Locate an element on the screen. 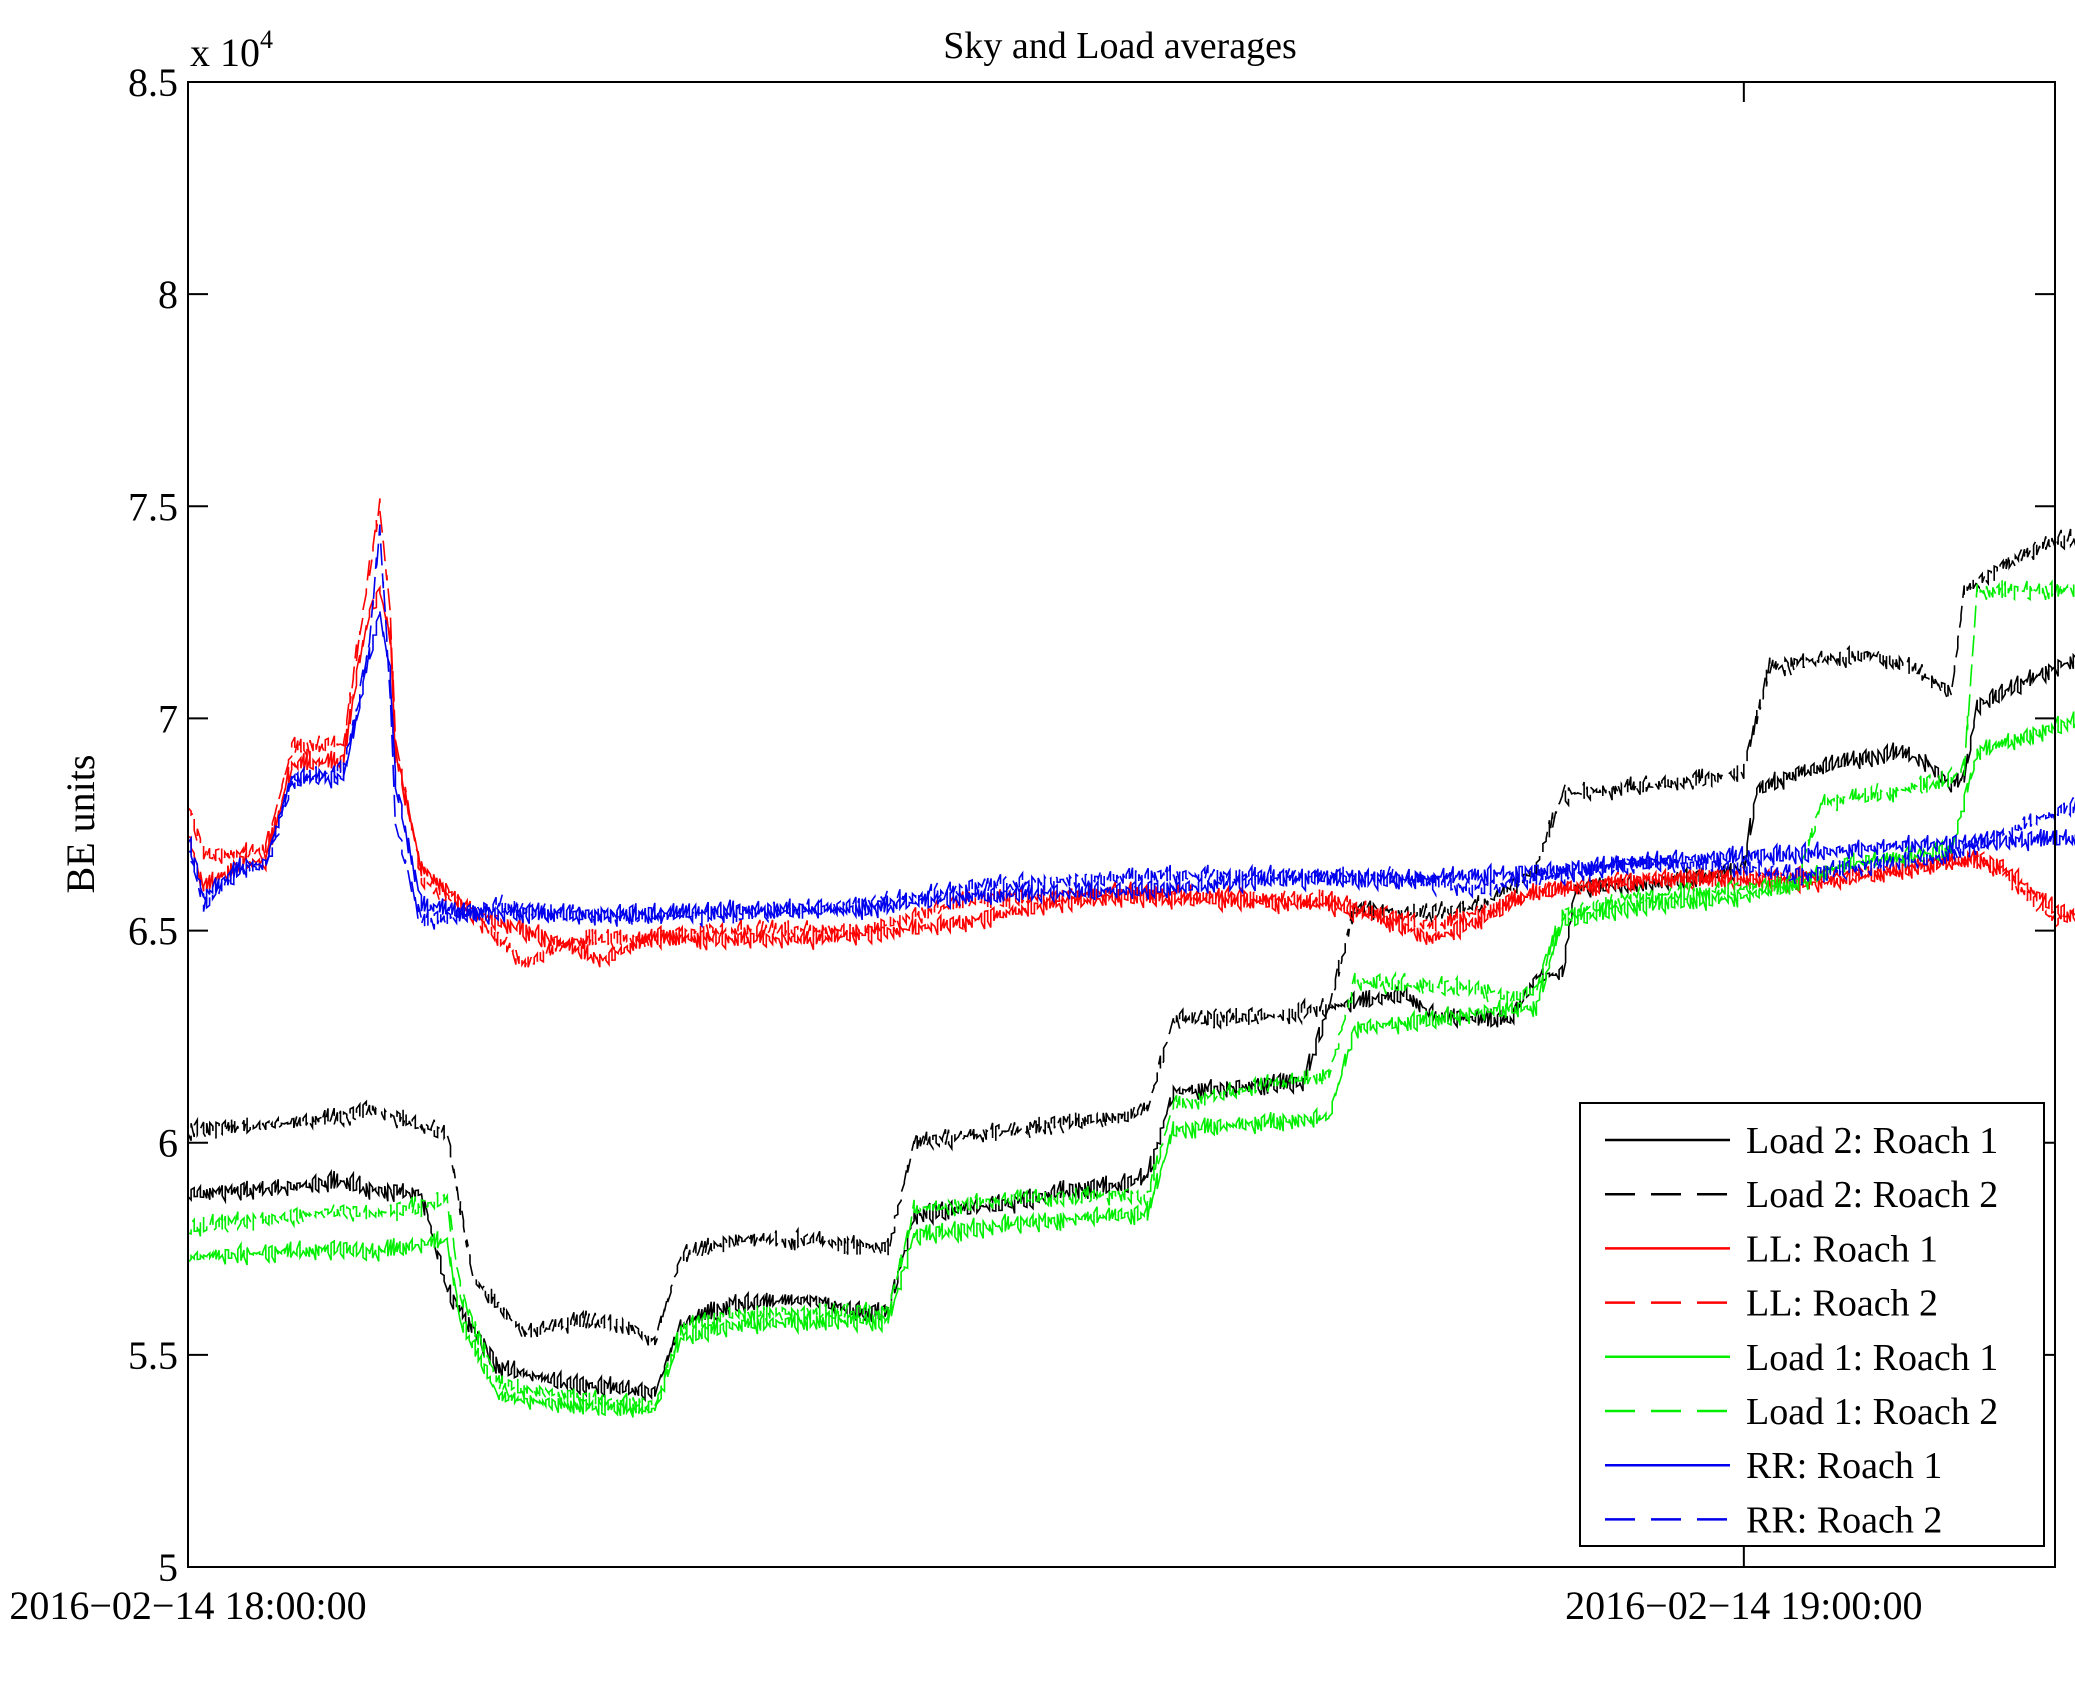 This screenshot has height=1683, width=2075. y-axis-exponent-power: 4 is located at coordinates (266, 39).